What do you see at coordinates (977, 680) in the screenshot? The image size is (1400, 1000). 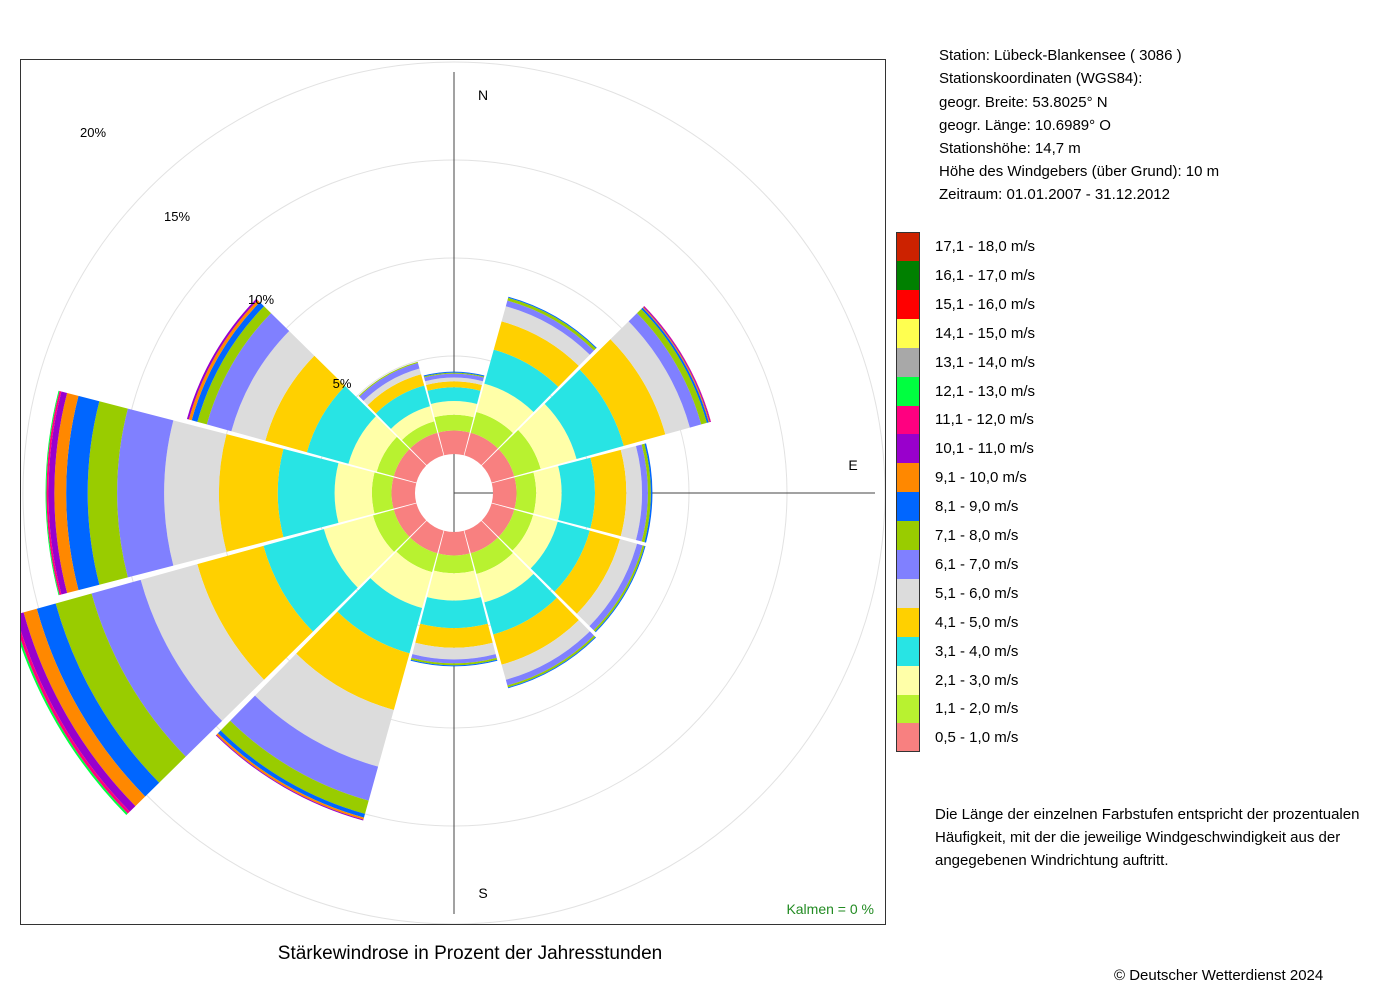 I see `legend-label: 2,1 - 3,0 m/s` at bounding box center [977, 680].